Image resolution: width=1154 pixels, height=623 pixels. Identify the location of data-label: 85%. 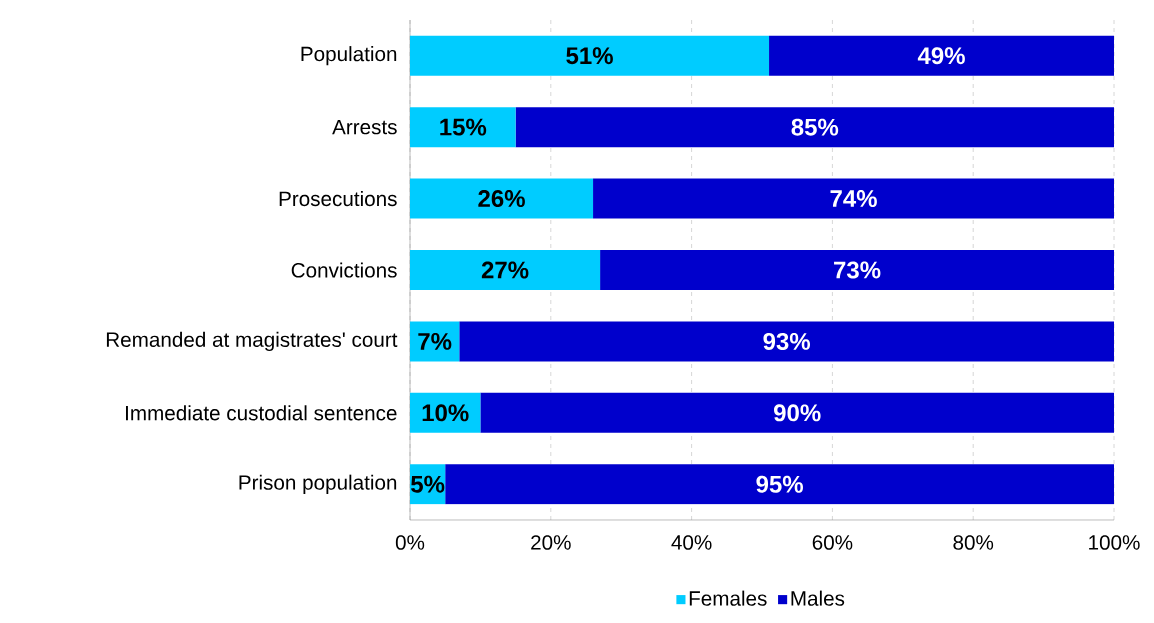
(815, 127).